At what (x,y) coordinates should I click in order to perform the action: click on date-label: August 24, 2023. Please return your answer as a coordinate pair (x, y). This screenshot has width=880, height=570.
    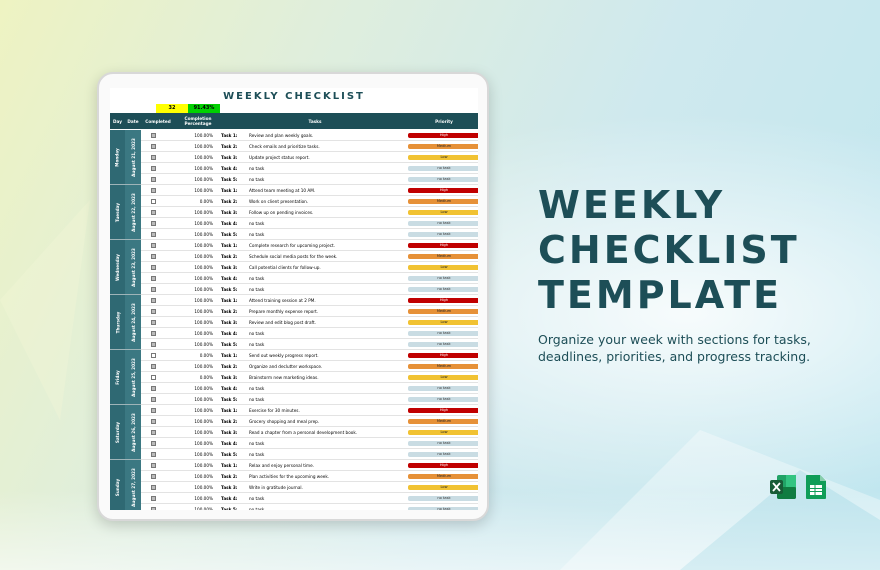
    Looking at the image, I should click on (133, 322).